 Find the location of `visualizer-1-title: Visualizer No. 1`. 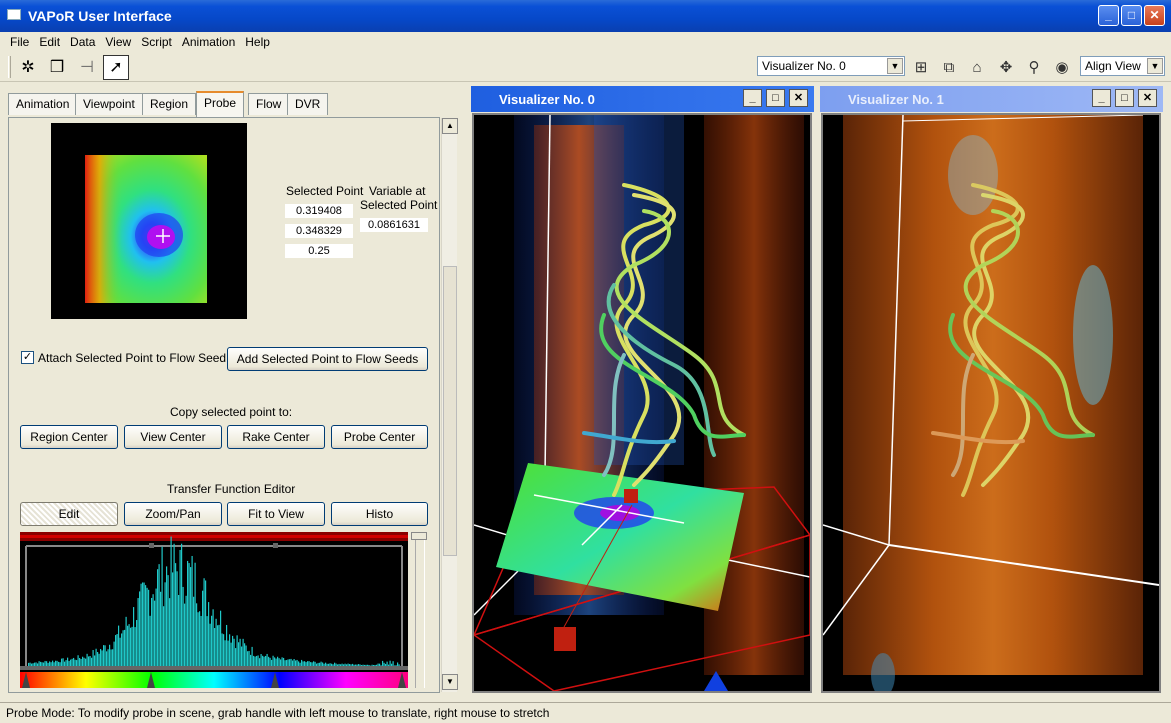

visualizer-1-title: Visualizer No. 1 is located at coordinates (896, 99).